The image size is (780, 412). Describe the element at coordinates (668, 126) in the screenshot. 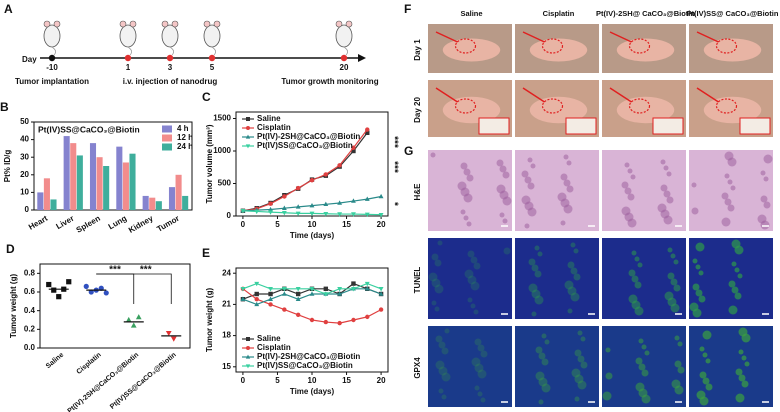

I see `tumor-inset` at that location.